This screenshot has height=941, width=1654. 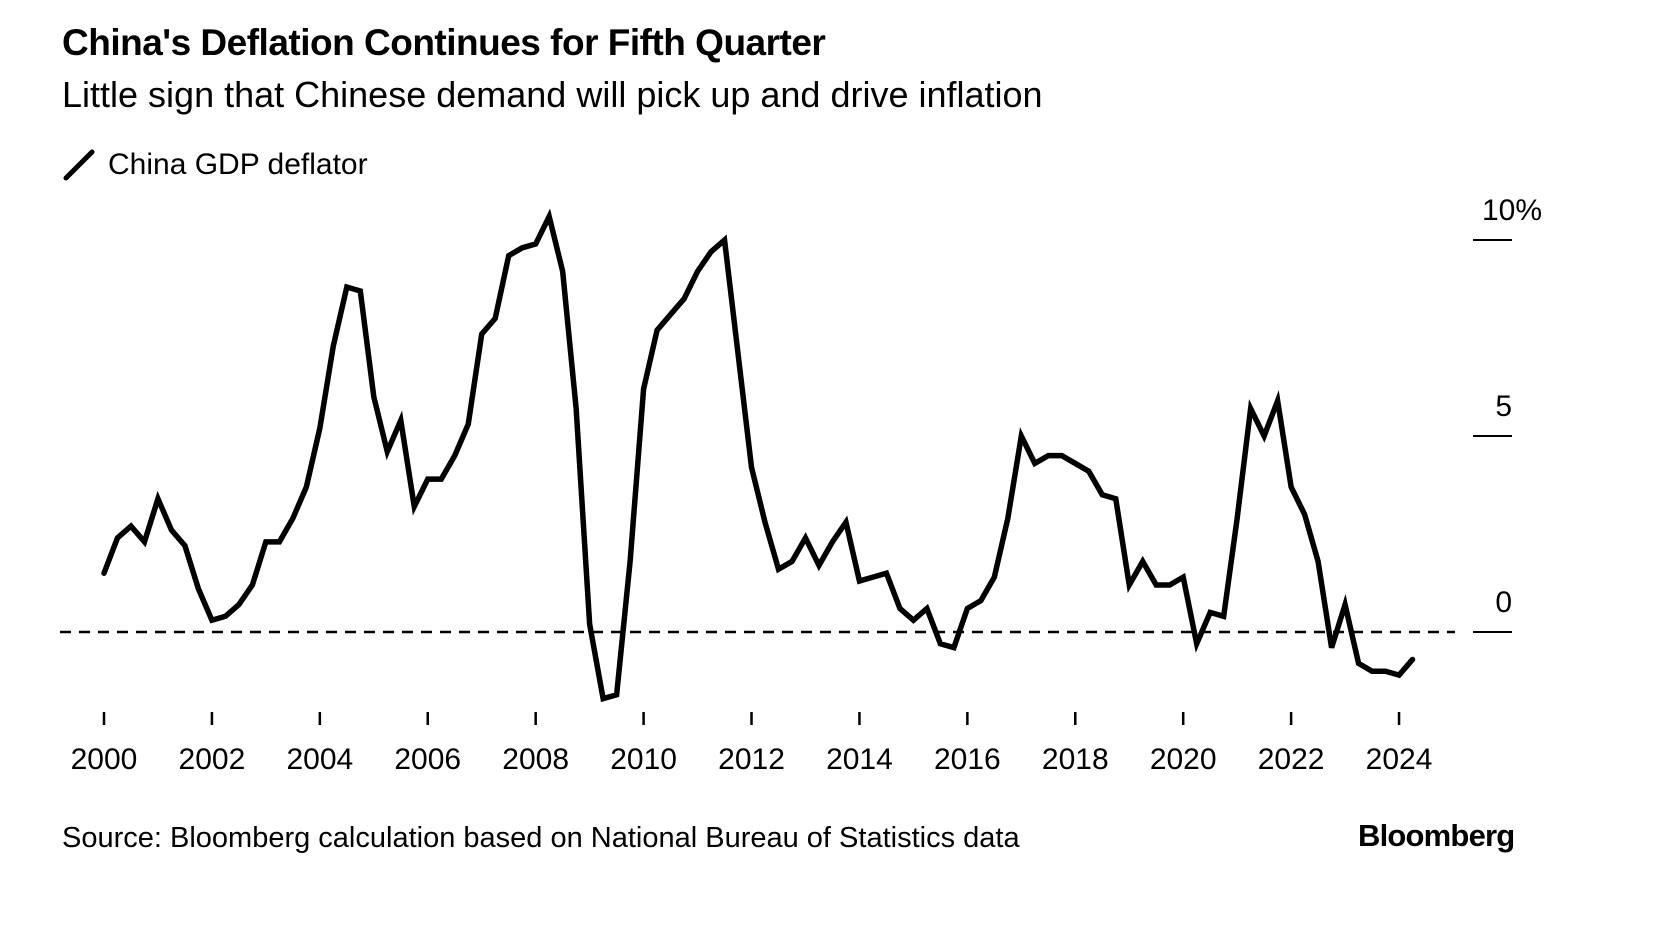 I want to click on x-tick-label: 2014, so click(x=859, y=759).